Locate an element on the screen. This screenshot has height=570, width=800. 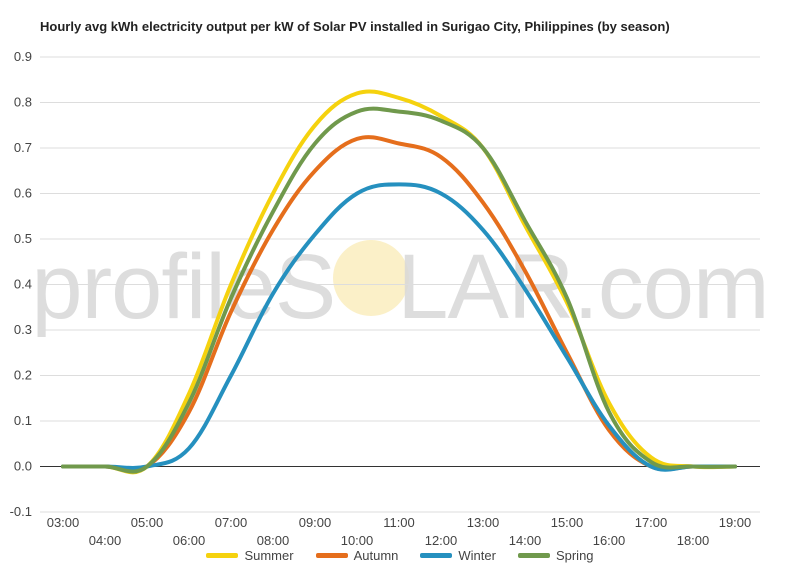
x-tick-label: 11:00 is located at coordinates (399, 522).